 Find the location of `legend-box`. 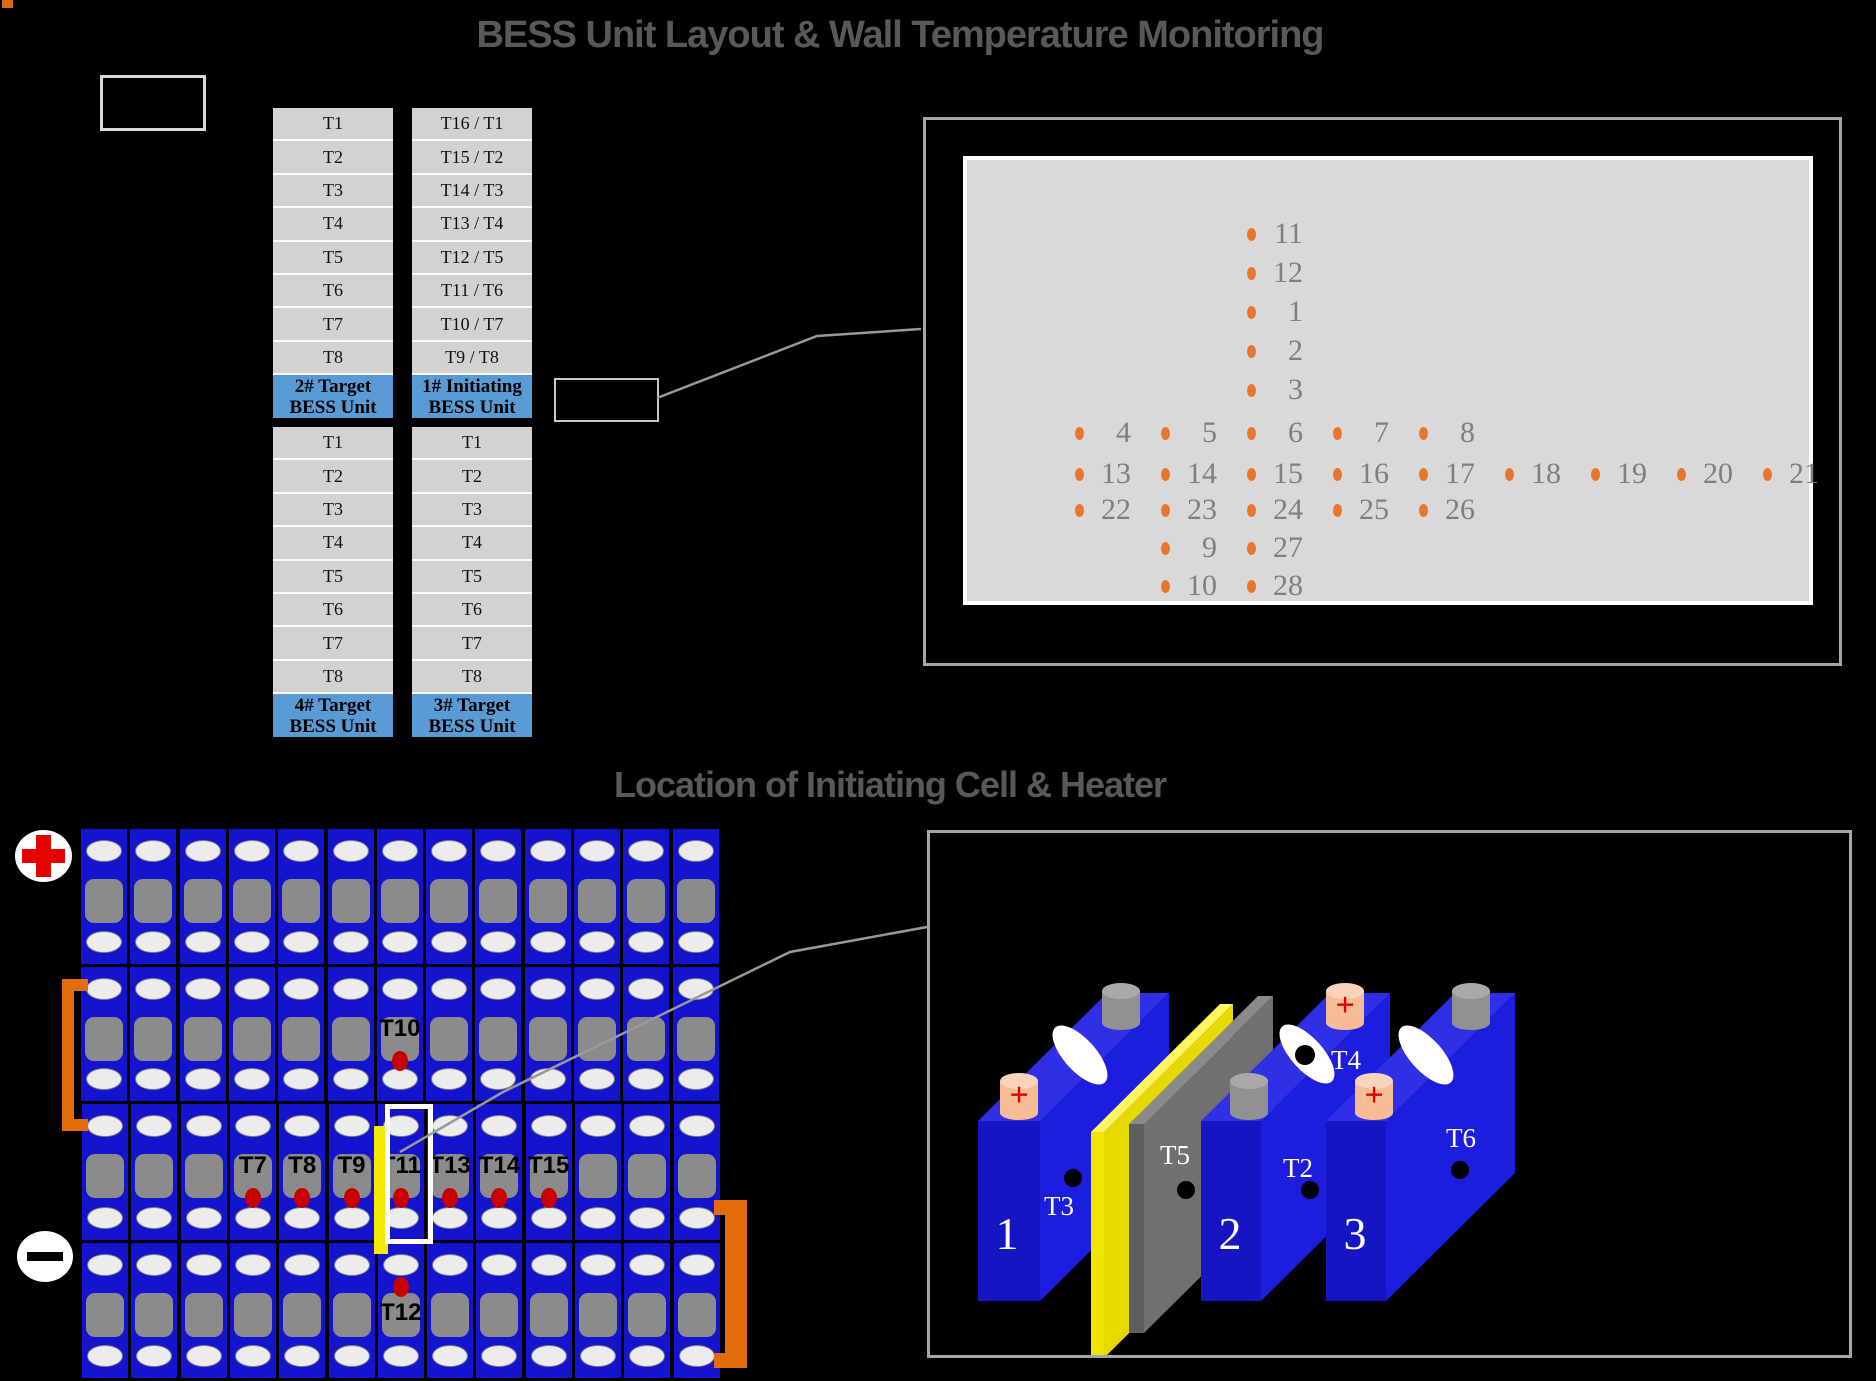

legend-box is located at coordinates (153, 103).